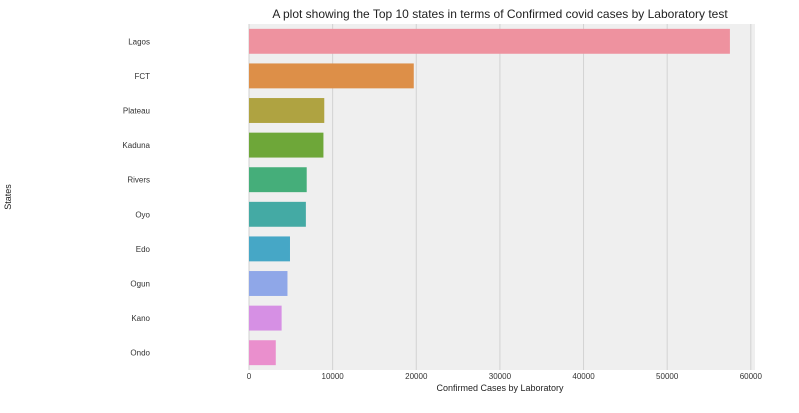  I want to click on x-tick-label: 0, so click(249, 376).